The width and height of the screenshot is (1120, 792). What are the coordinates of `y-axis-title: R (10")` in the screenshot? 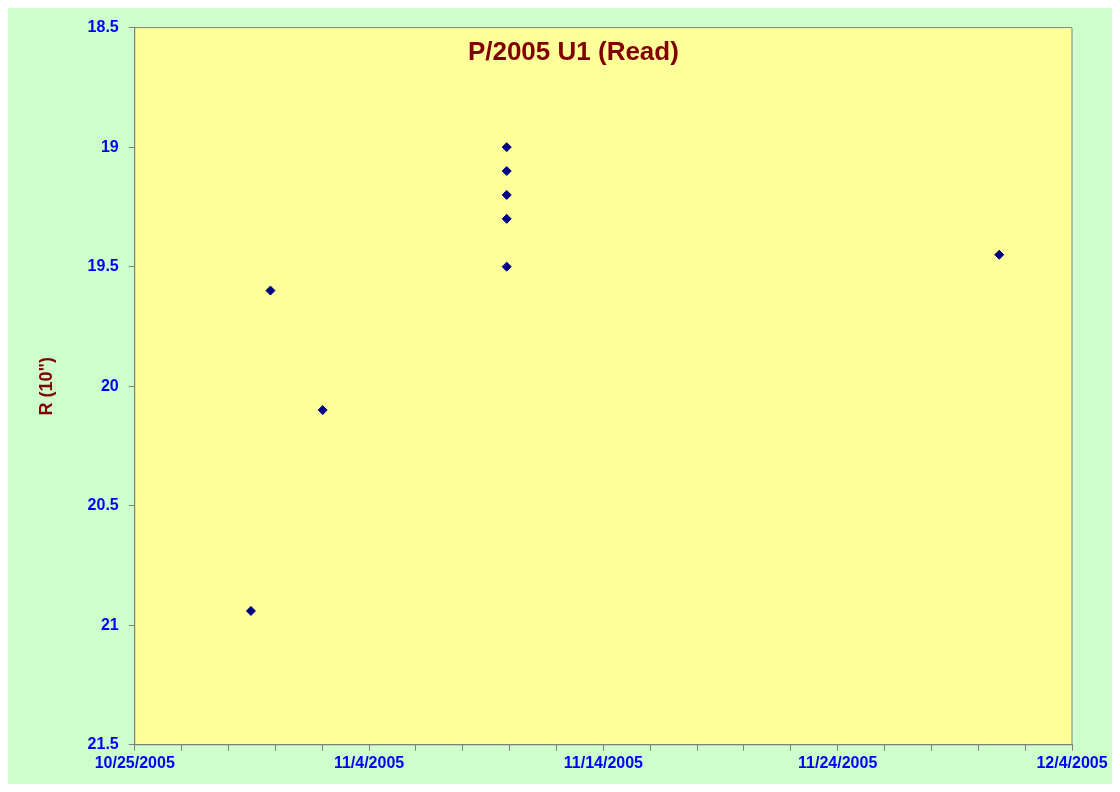 It's located at (45, 386).